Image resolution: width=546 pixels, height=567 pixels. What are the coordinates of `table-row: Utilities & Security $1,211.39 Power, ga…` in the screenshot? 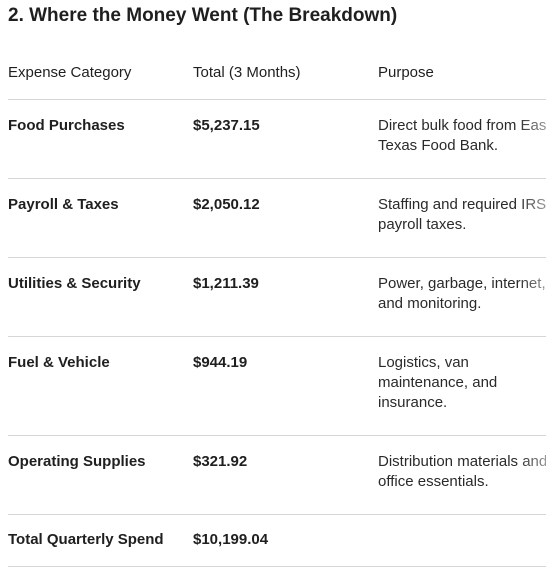 It's located at (277, 297).